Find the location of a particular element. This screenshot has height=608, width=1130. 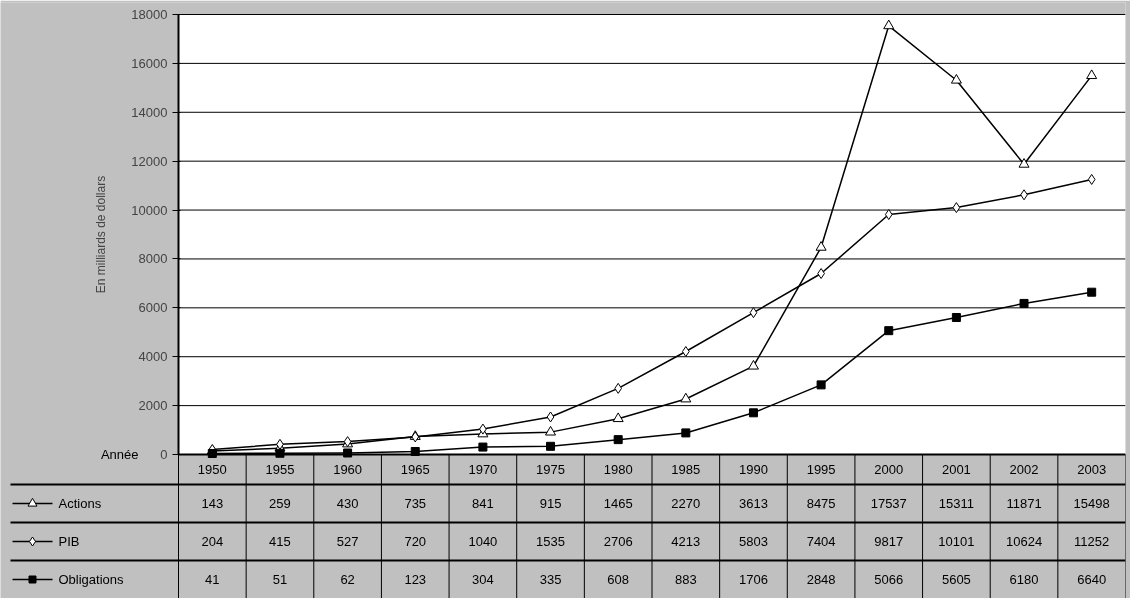

data-label: 7404 is located at coordinates (821, 541).